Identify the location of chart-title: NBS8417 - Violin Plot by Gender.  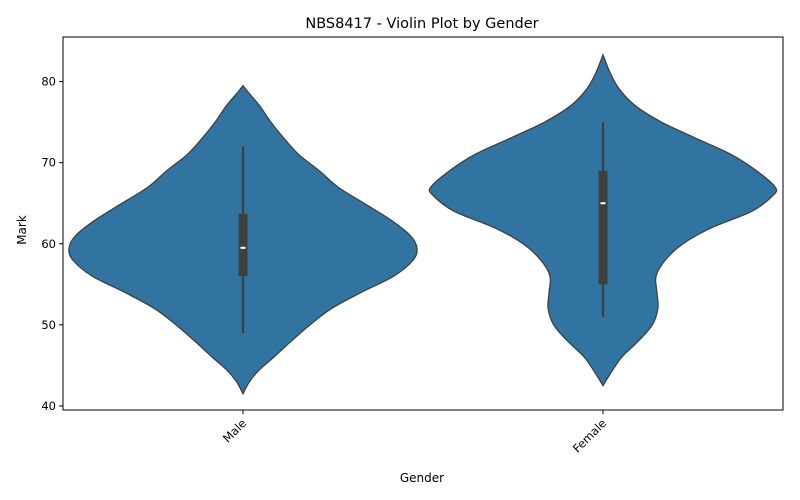
(421, 24).